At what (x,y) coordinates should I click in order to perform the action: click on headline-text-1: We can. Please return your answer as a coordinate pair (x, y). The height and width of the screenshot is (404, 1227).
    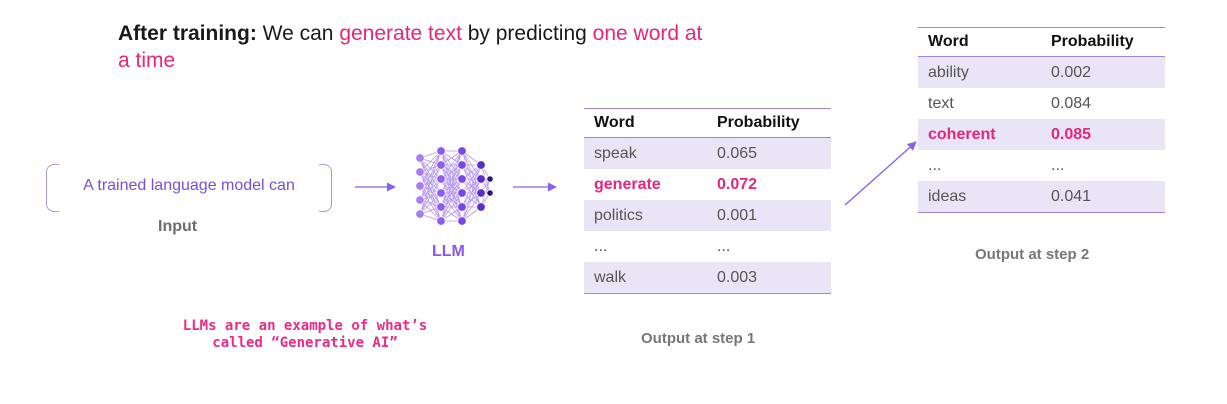
    Looking at the image, I should click on (298, 33).